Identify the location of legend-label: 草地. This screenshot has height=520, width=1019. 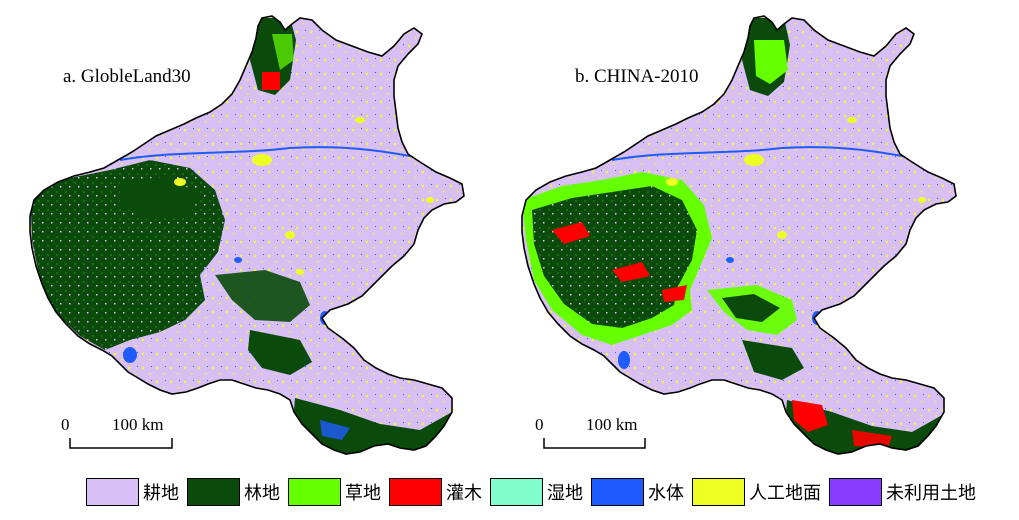
(363, 493).